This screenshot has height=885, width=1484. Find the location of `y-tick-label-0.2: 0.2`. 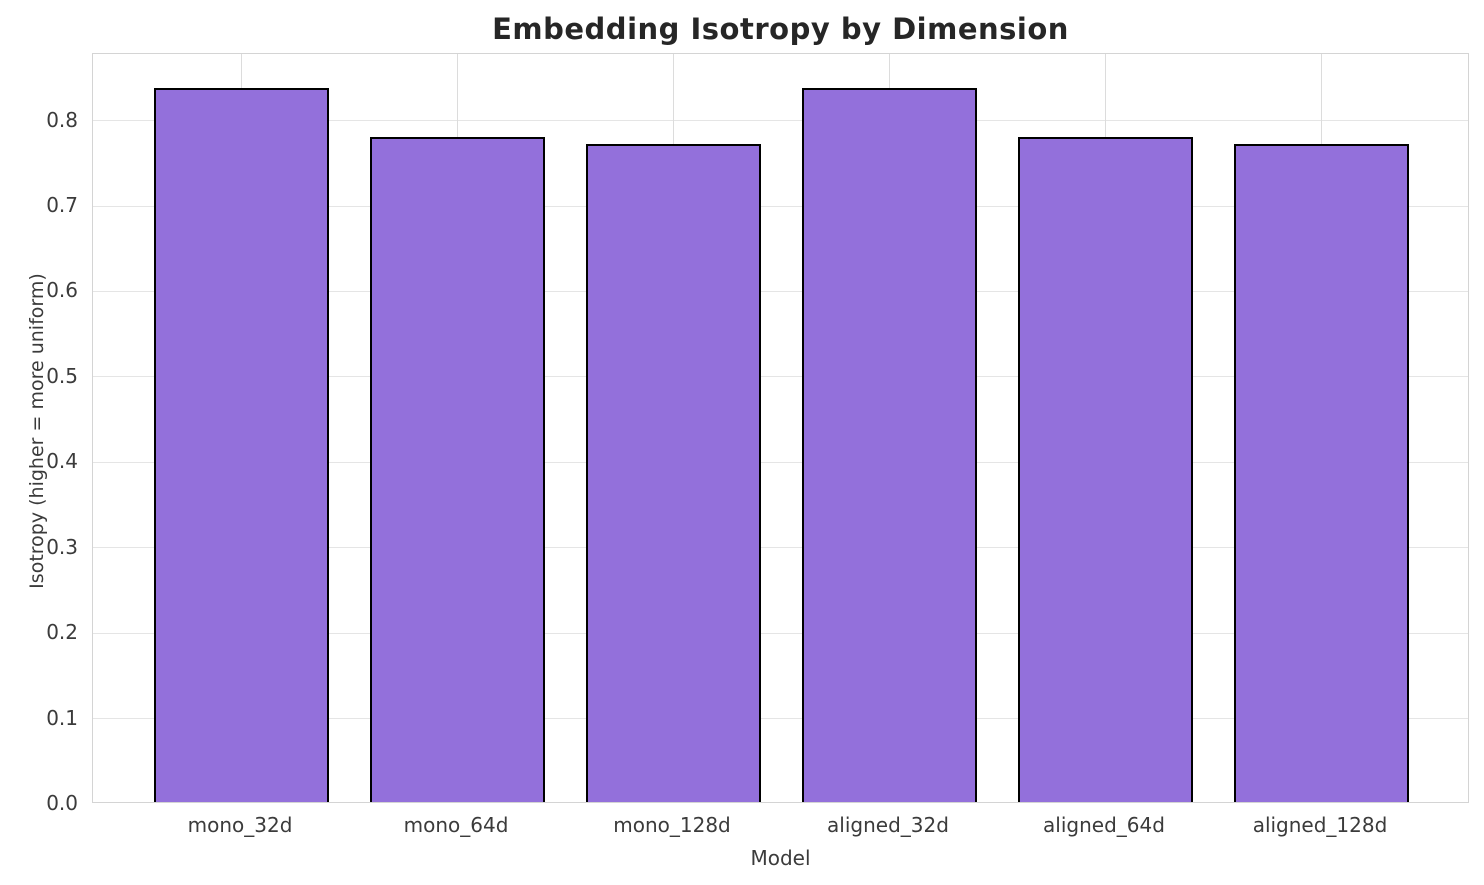

y-tick-label-0.2: 0.2 is located at coordinates (62, 632).